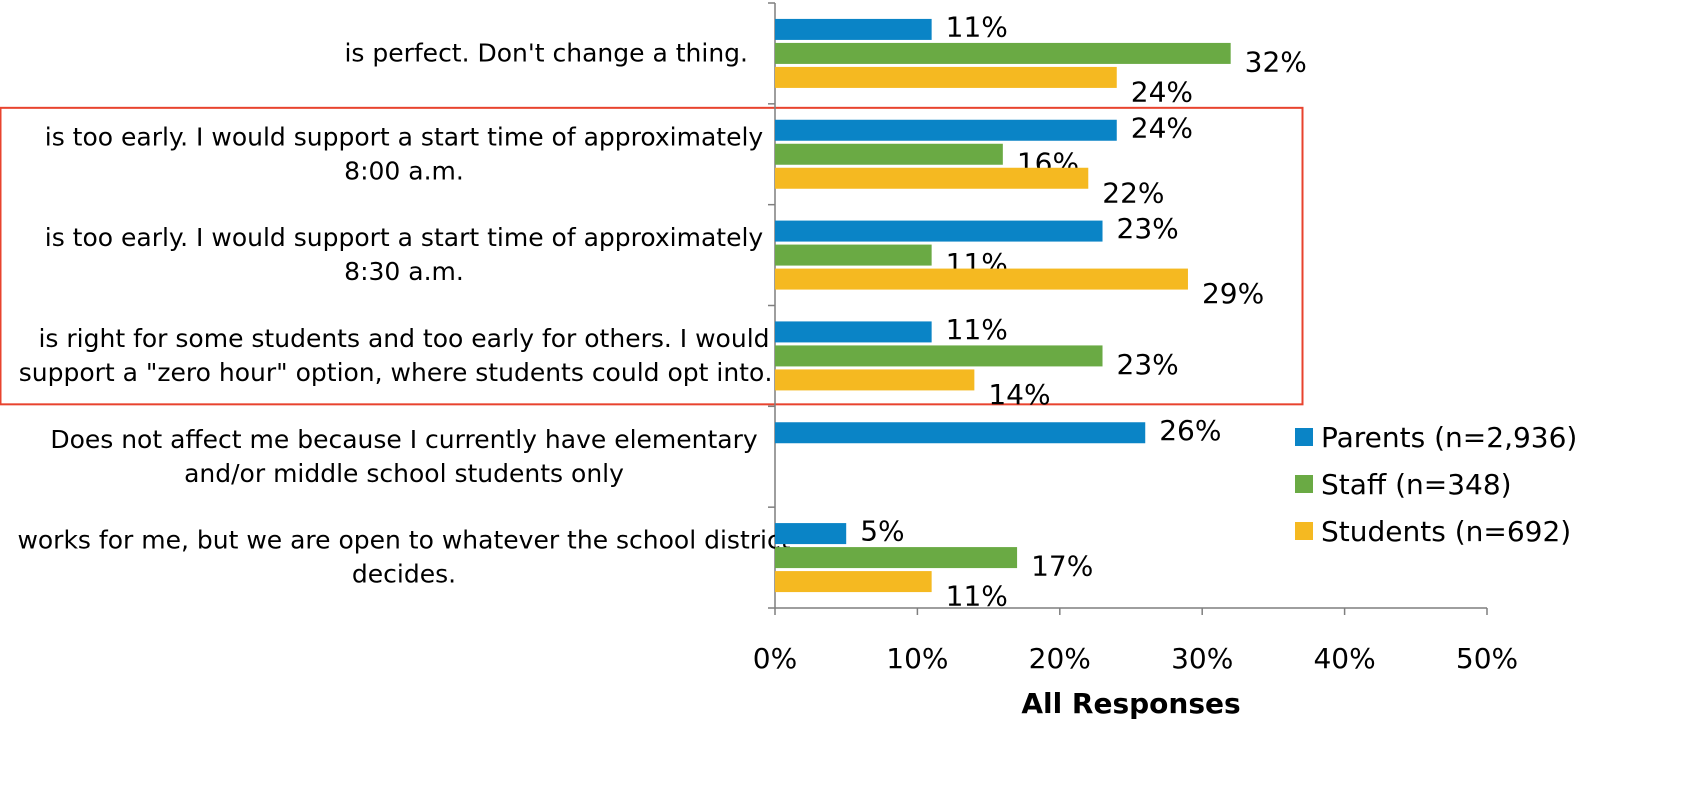 This screenshot has height=787, width=1703. Describe the element at coordinates (1344, 658) in the screenshot. I see `x-tick-label: 40%` at that location.